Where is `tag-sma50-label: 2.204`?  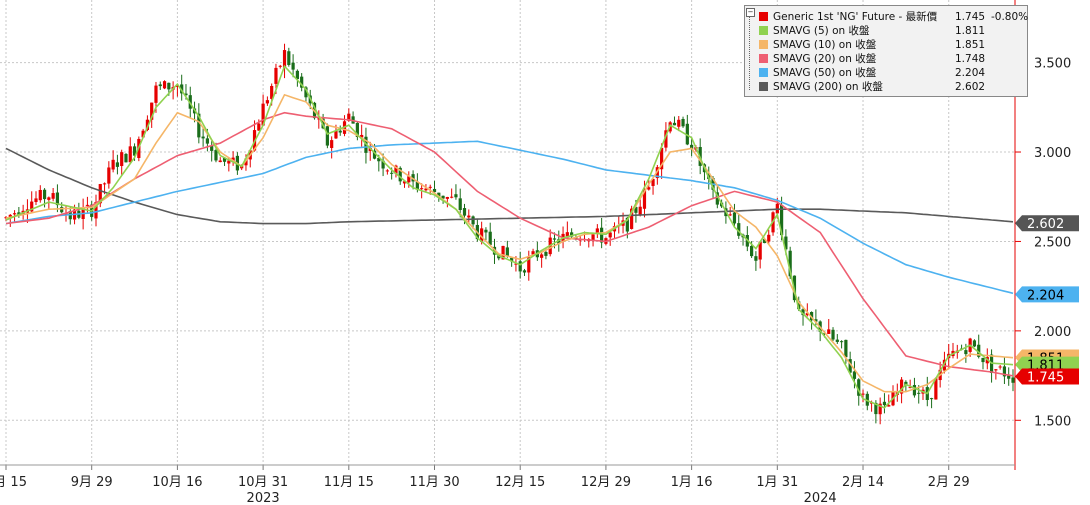 tag-sma50-label: 2.204 is located at coordinates (1045, 295).